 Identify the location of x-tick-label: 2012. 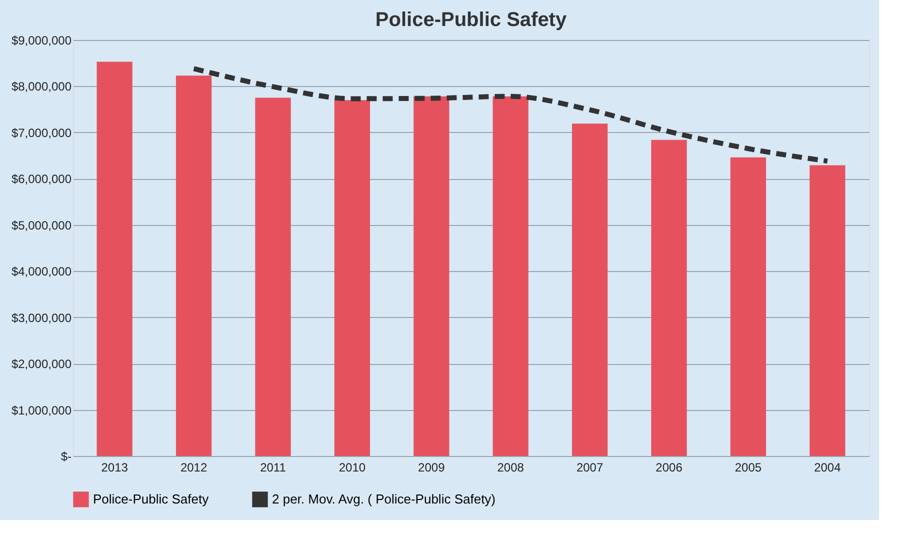
(194, 467).